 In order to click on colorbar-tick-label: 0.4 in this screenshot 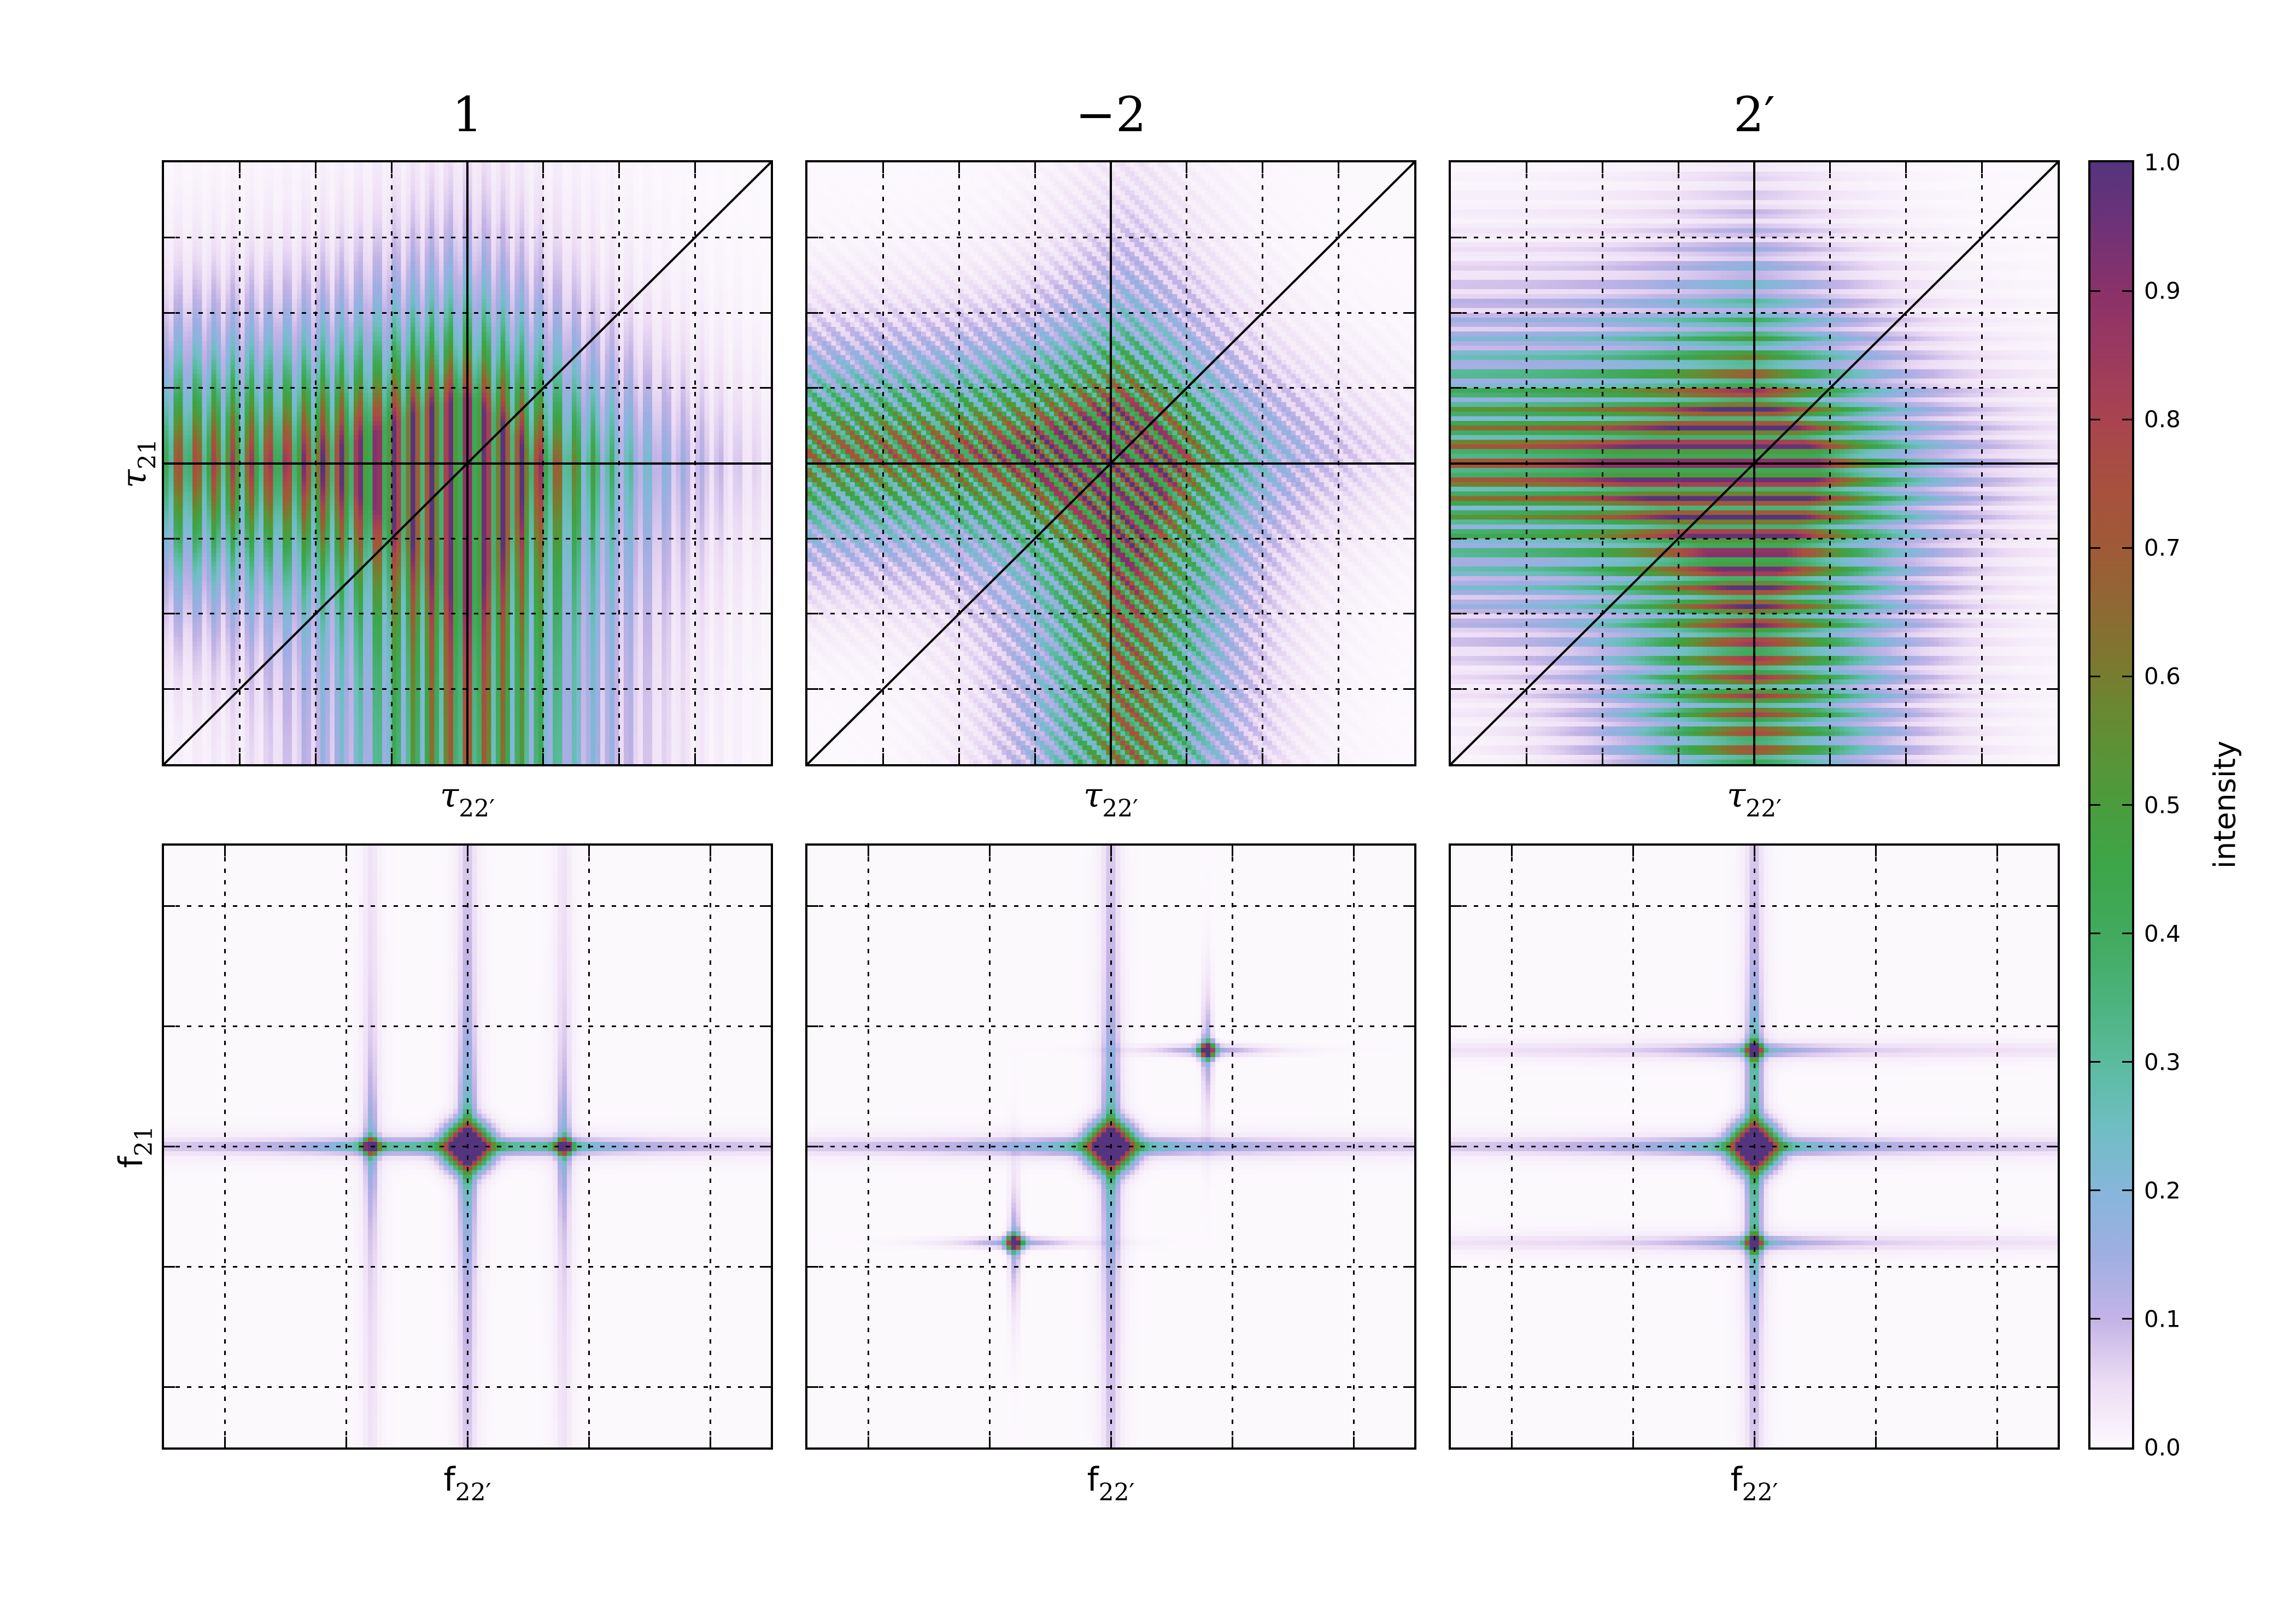, I will do `click(2162, 933)`.